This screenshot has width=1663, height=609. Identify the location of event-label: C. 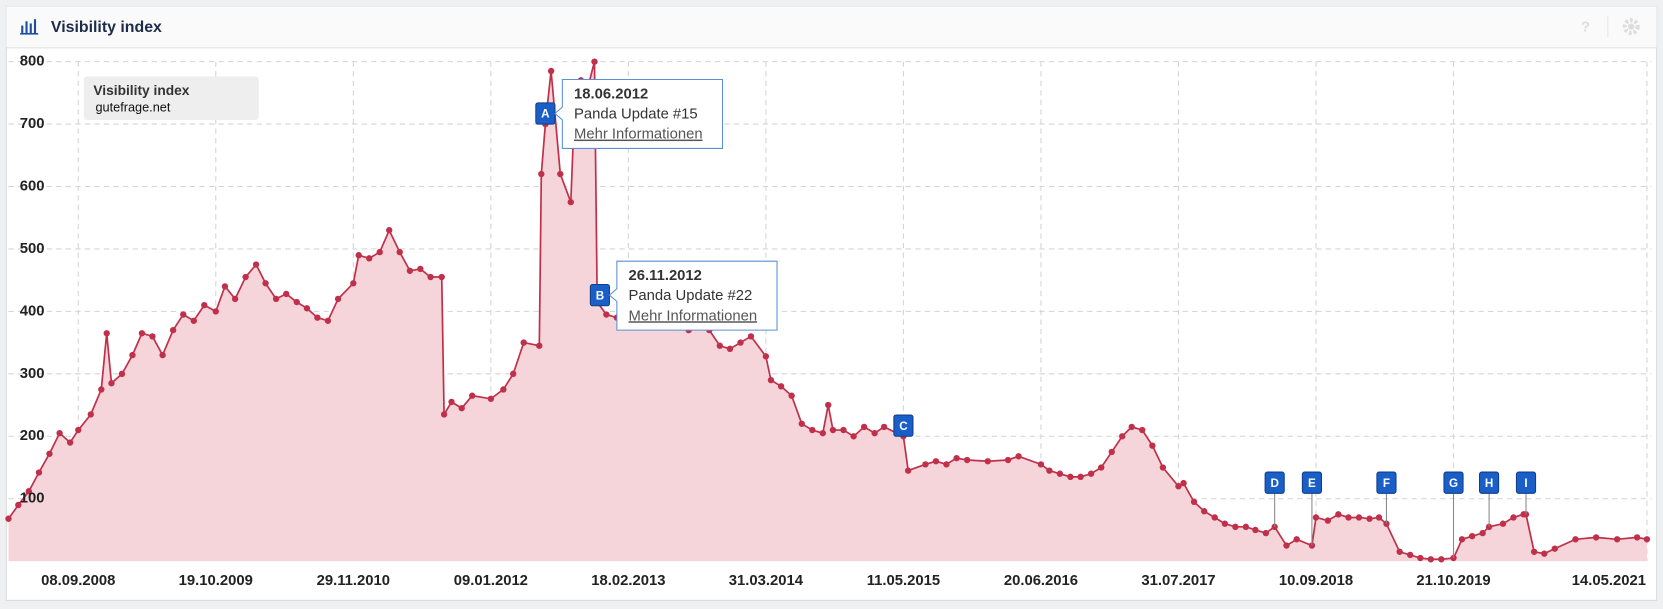
(903, 426).